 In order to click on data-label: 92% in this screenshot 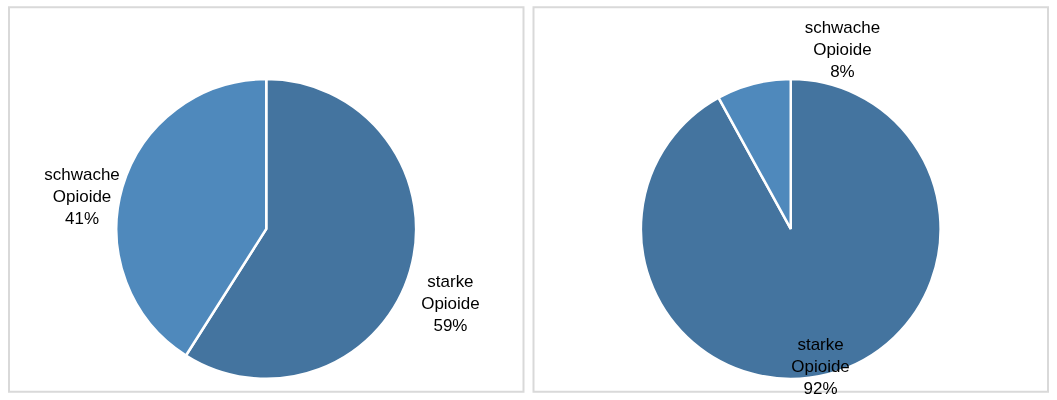, I will do `click(820, 389)`.